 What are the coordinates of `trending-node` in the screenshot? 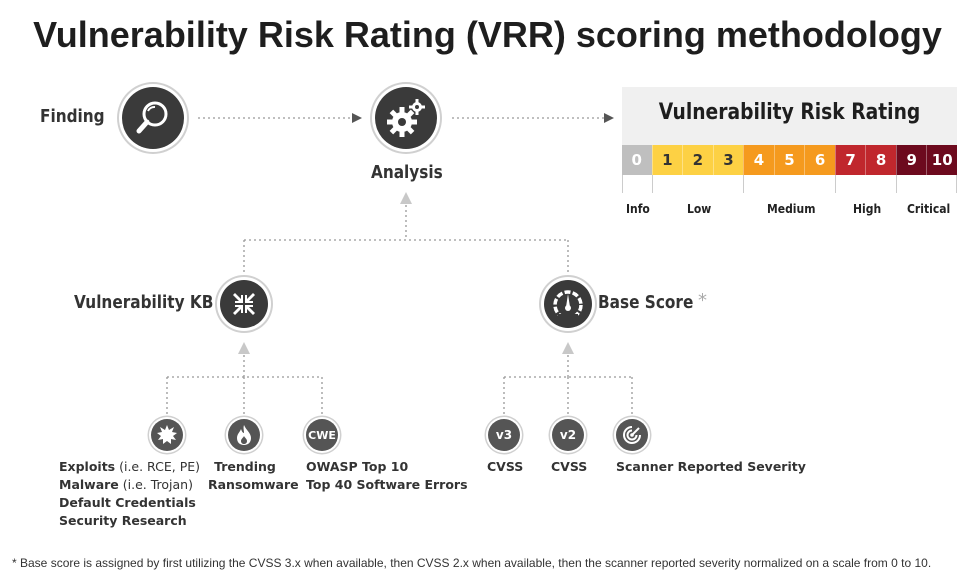 It's located at (244, 435).